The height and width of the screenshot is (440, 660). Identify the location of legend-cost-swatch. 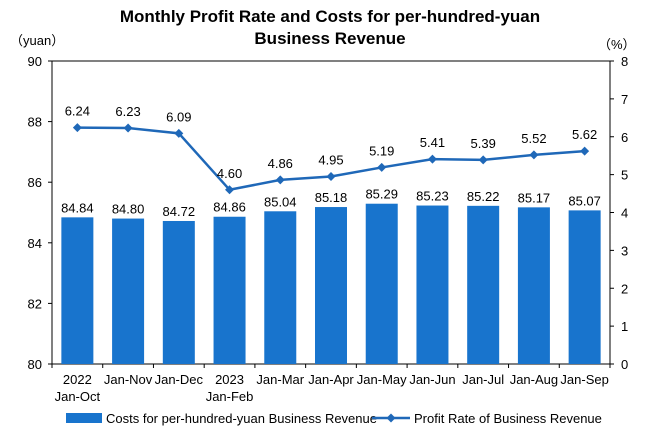
(84, 418).